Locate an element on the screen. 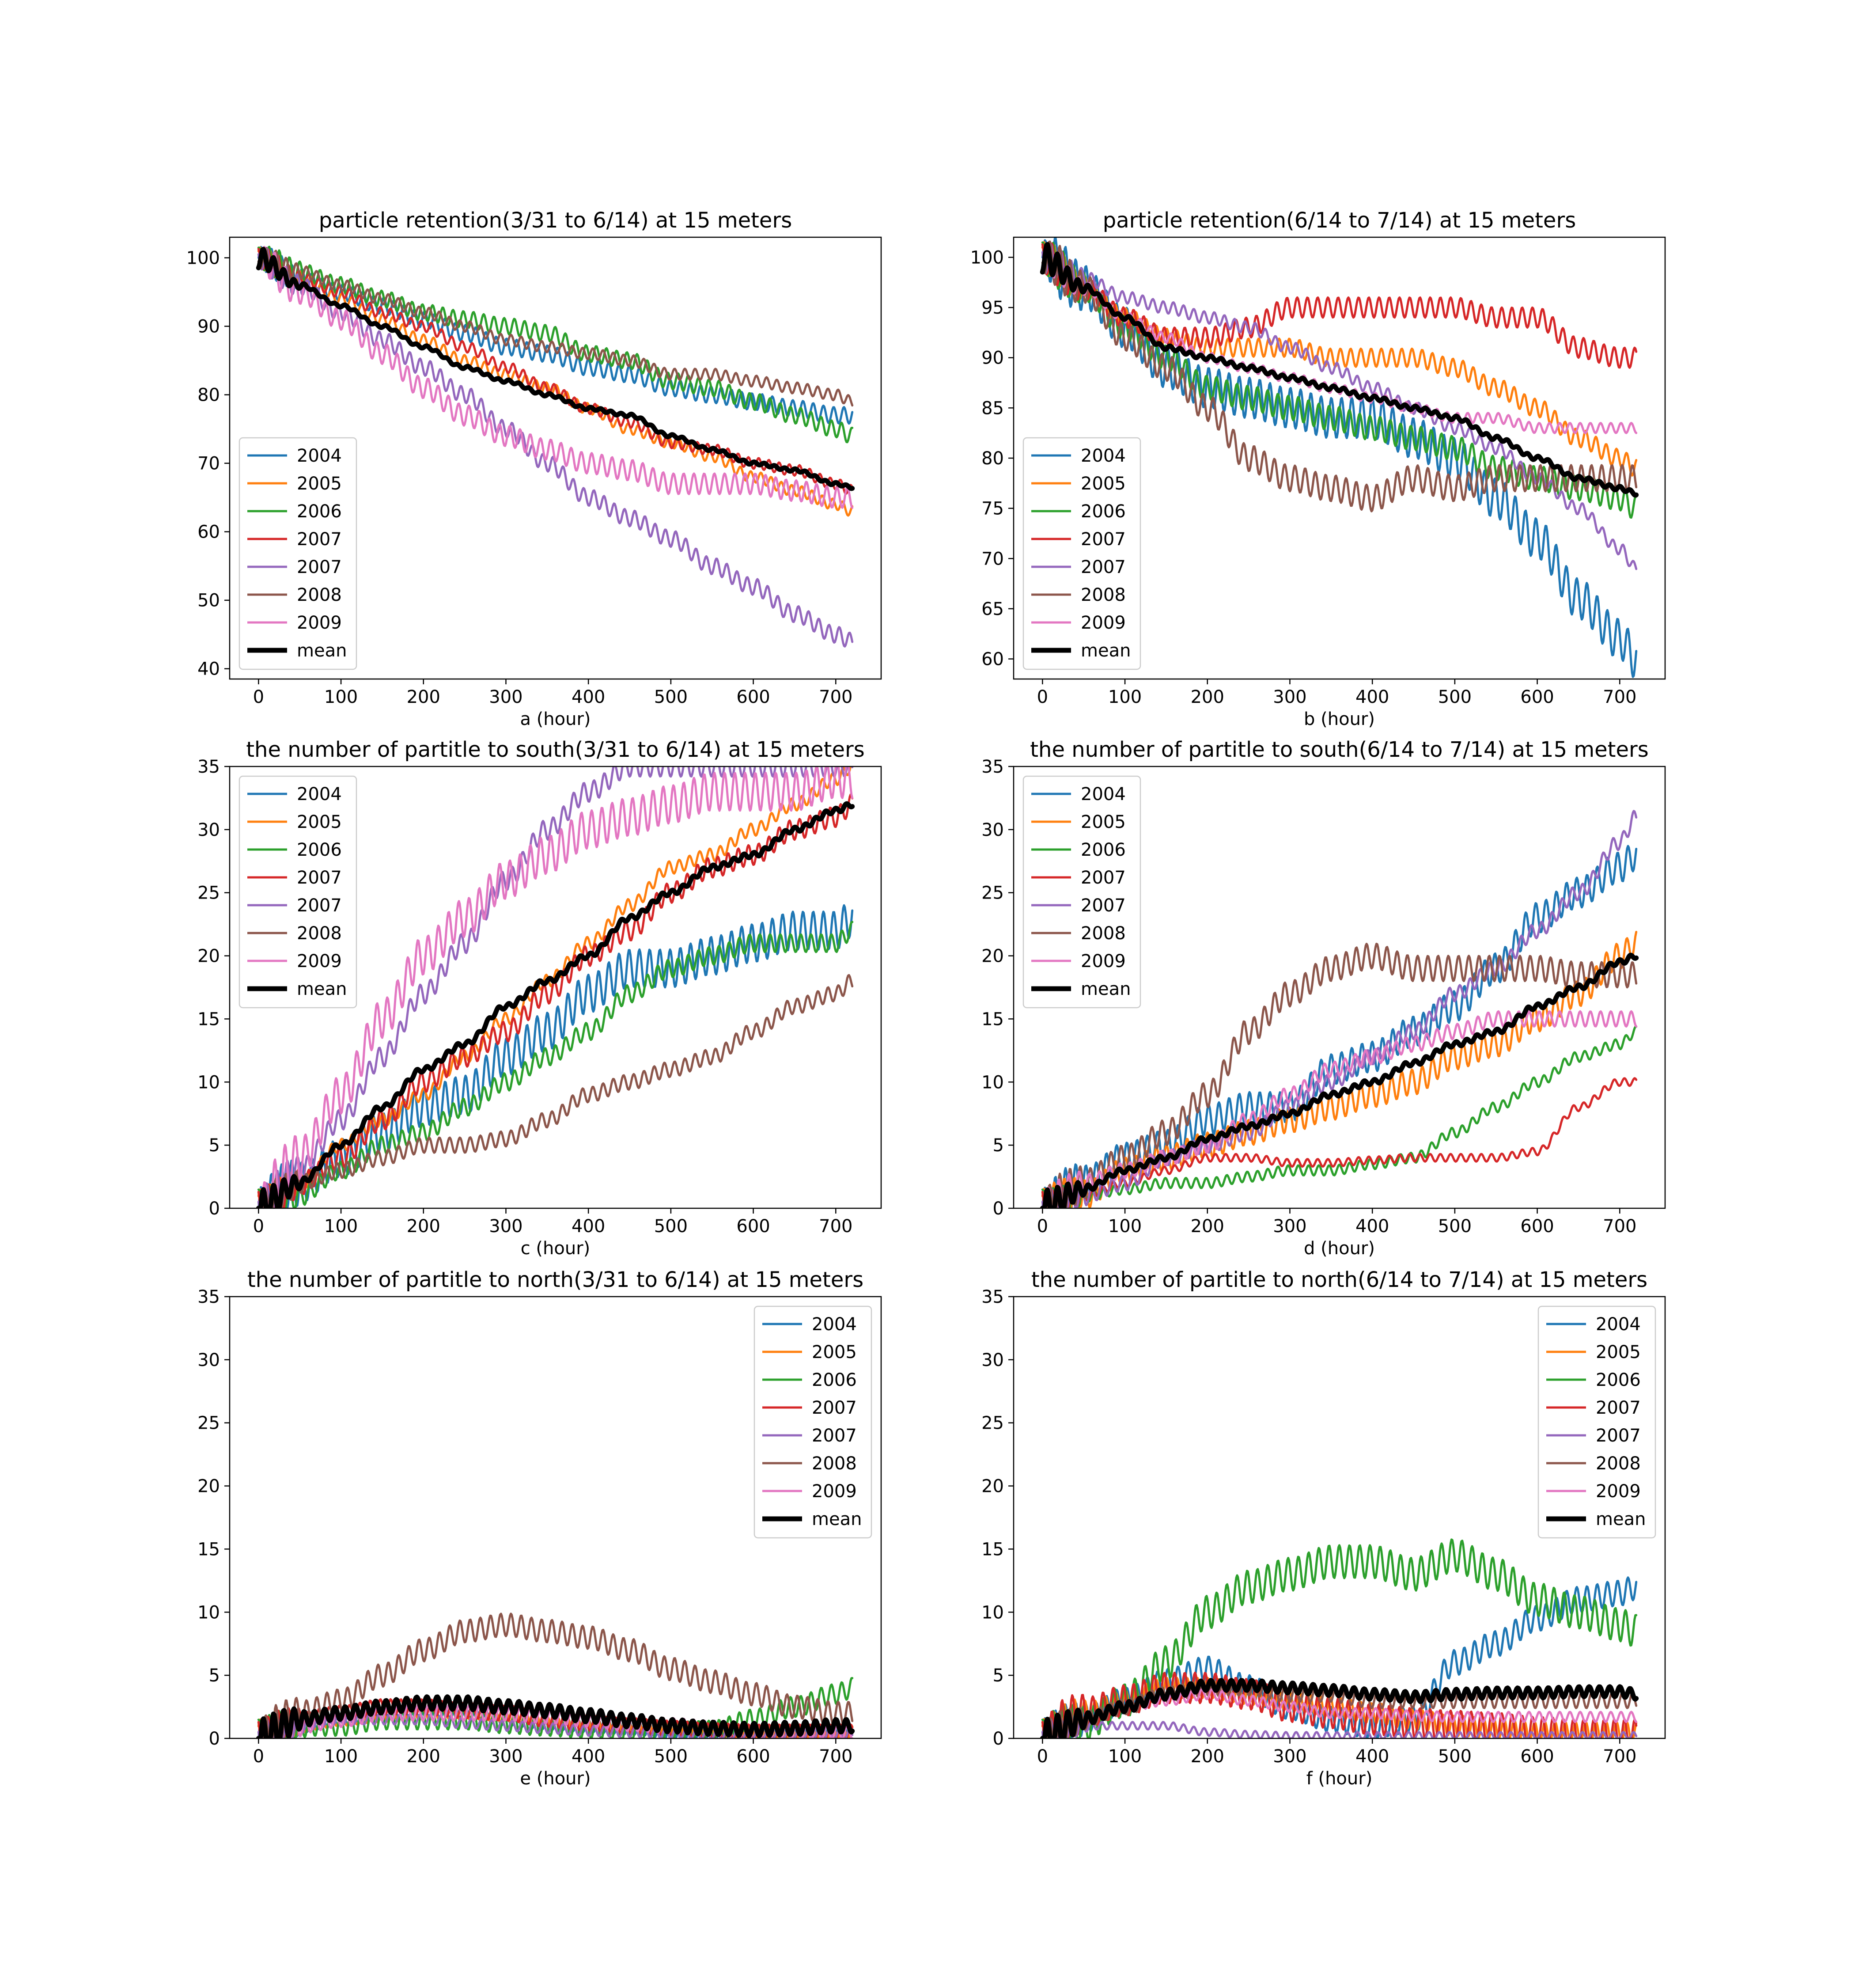 The width and height of the screenshot is (1855, 1988). y-tick-label: 80 is located at coordinates (208, 395).